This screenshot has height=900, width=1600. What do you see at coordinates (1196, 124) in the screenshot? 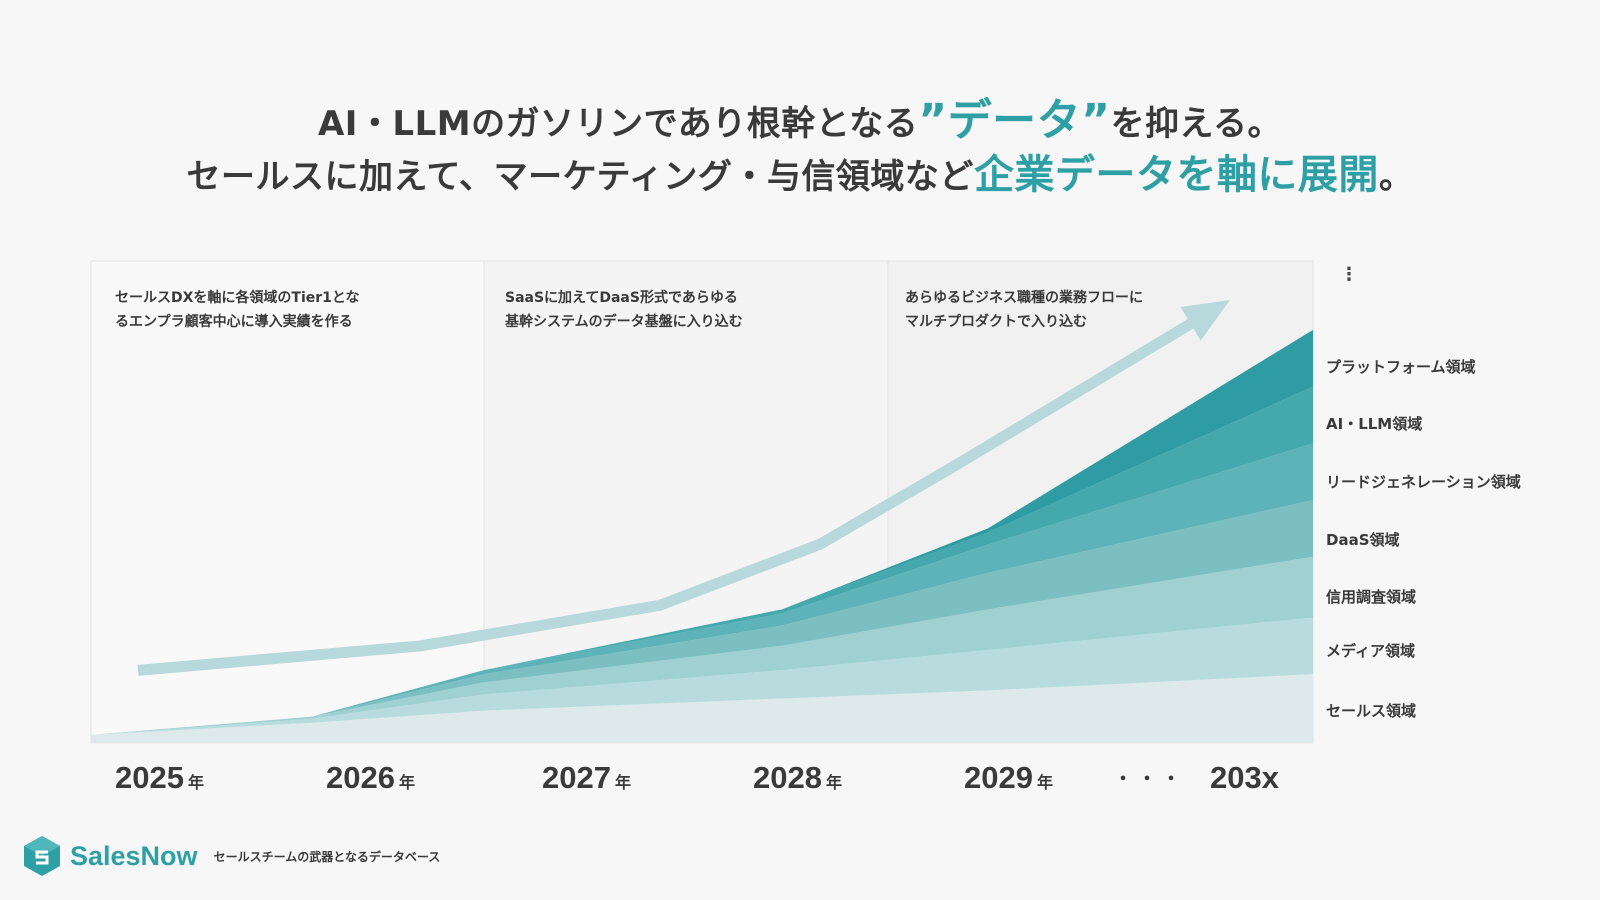
I see `headline-line-1-post: を抑える。` at bounding box center [1196, 124].